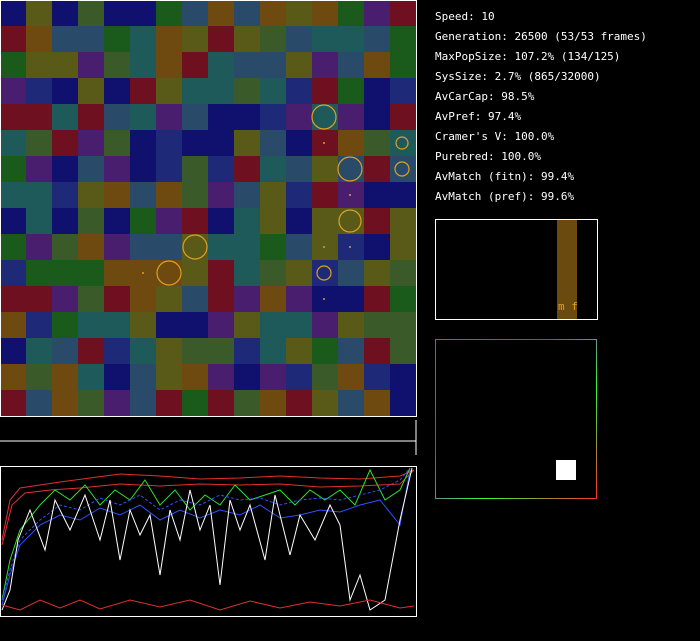 Image resolution: width=700 pixels, height=641 pixels. What do you see at coordinates (495, 136) in the screenshot?
I see `stat-line: Cramer's V: 100.0%` at bounding box center [495, 136].